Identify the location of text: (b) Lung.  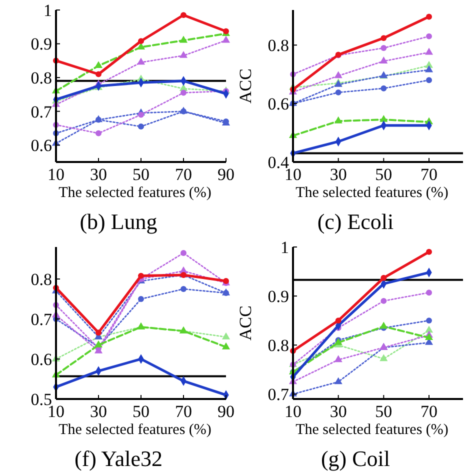
(119, 221).